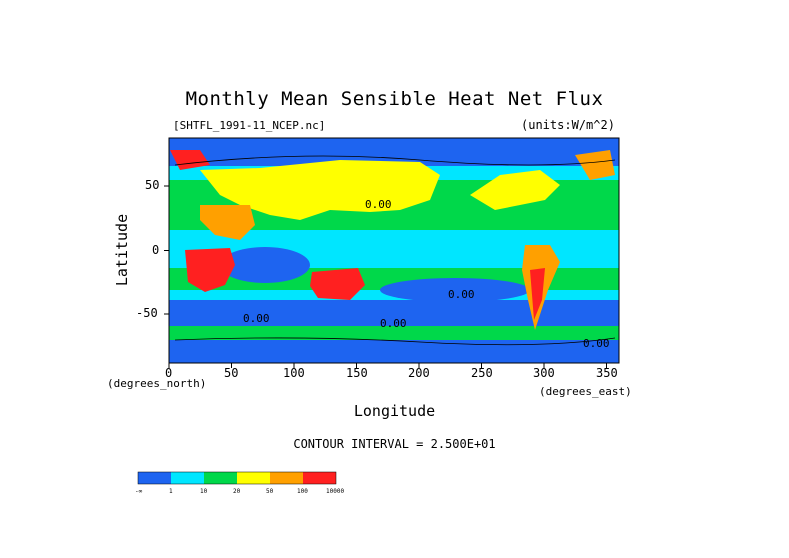  Describe the element at coordinates (157, 383) in the screenshot. I see `x-units-label: (degrees_north)` at that location.